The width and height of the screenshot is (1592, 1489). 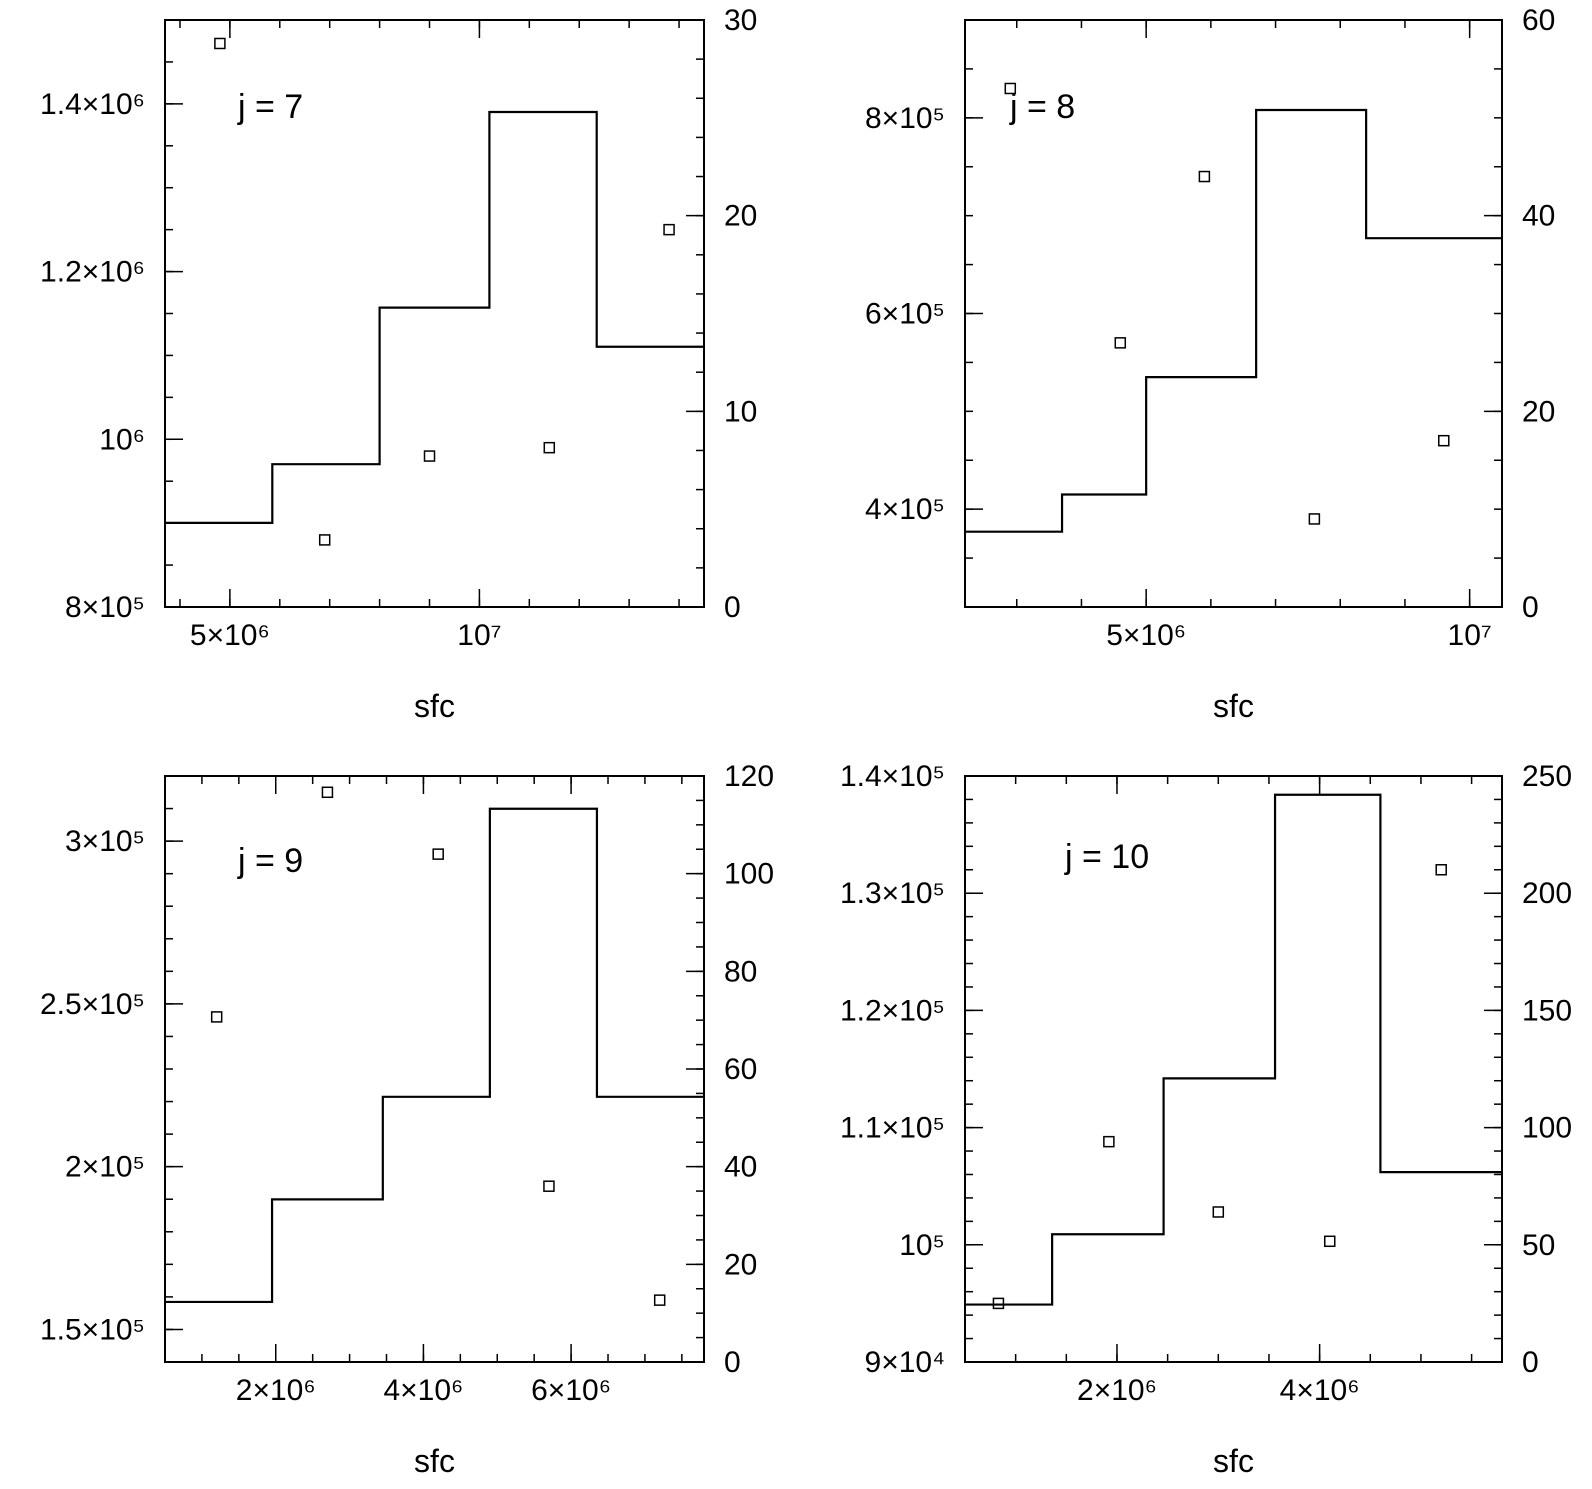 I want to click on y-tick-label: 3×10⁵, so click(x=105, y=841).